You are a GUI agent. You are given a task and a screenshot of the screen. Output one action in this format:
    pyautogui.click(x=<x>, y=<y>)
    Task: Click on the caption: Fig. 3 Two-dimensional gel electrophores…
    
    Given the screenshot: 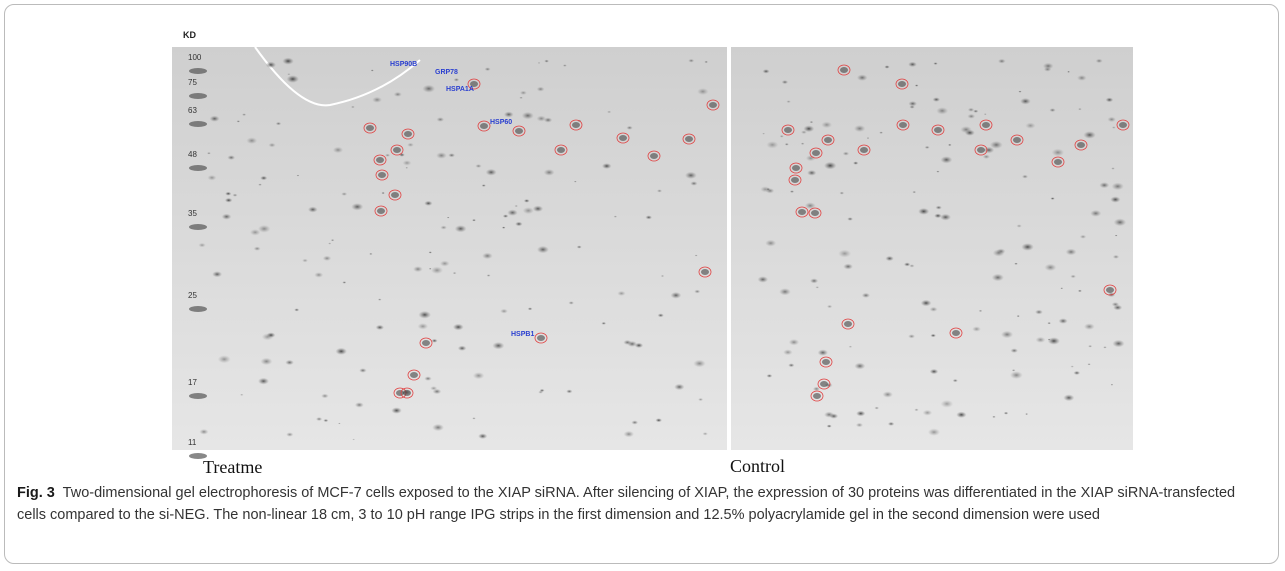 What is the action you would take?
    pyautogui.click(x=642, y=504)
    